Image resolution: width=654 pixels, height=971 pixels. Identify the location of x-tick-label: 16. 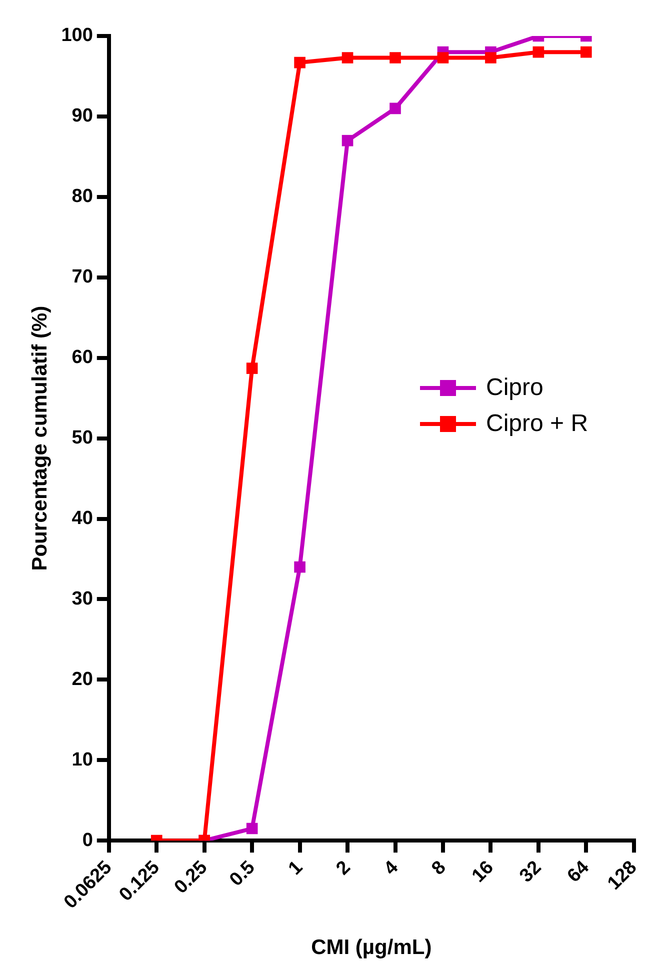
(483, 872).